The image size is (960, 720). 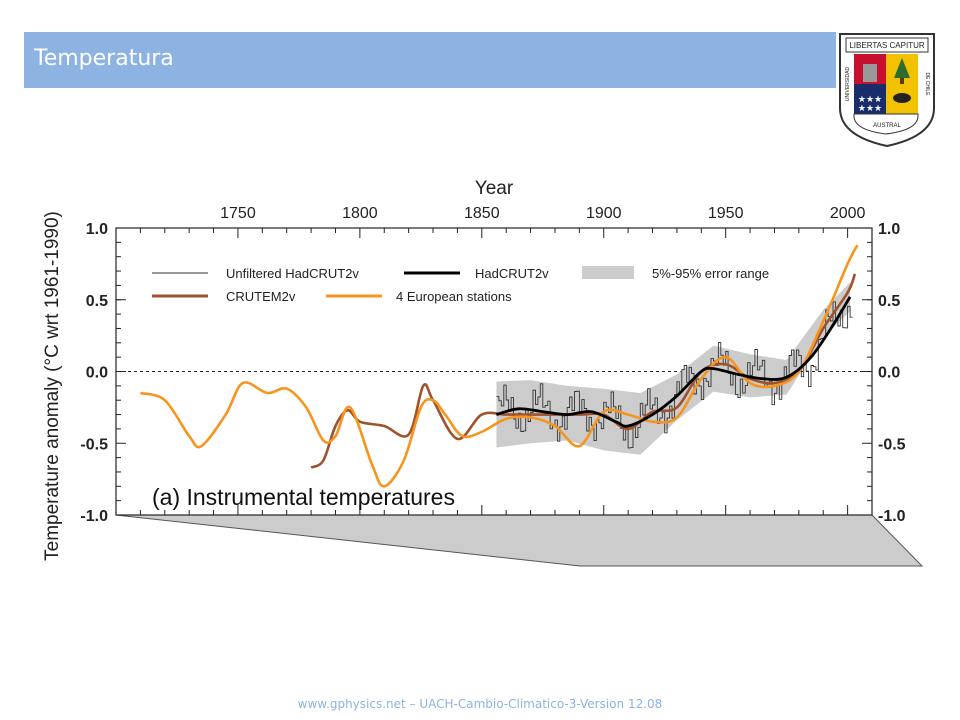 I want to click on y-axis-label: Temperature anomaly (°C wrt 1961-1990), so click(x=52, y=386).